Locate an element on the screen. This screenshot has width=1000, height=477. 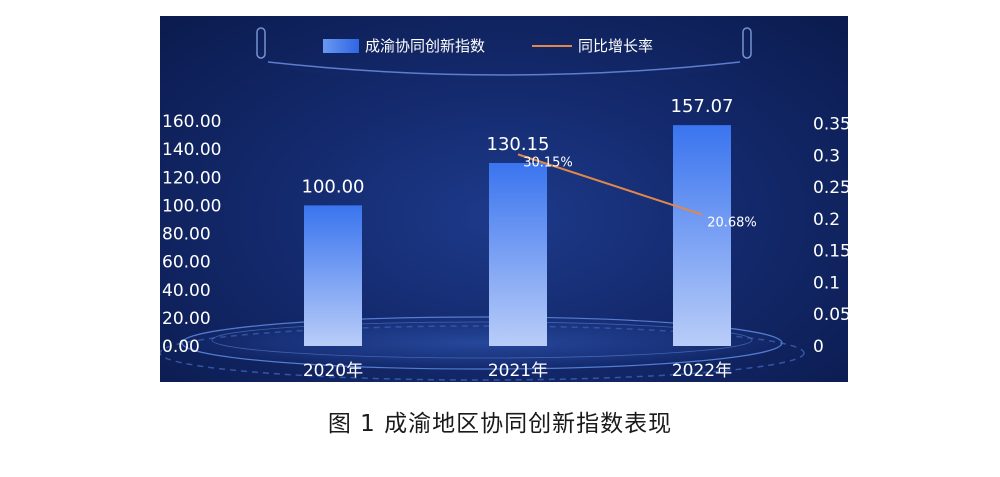
legend-frame is located at coordinates (504, 58).